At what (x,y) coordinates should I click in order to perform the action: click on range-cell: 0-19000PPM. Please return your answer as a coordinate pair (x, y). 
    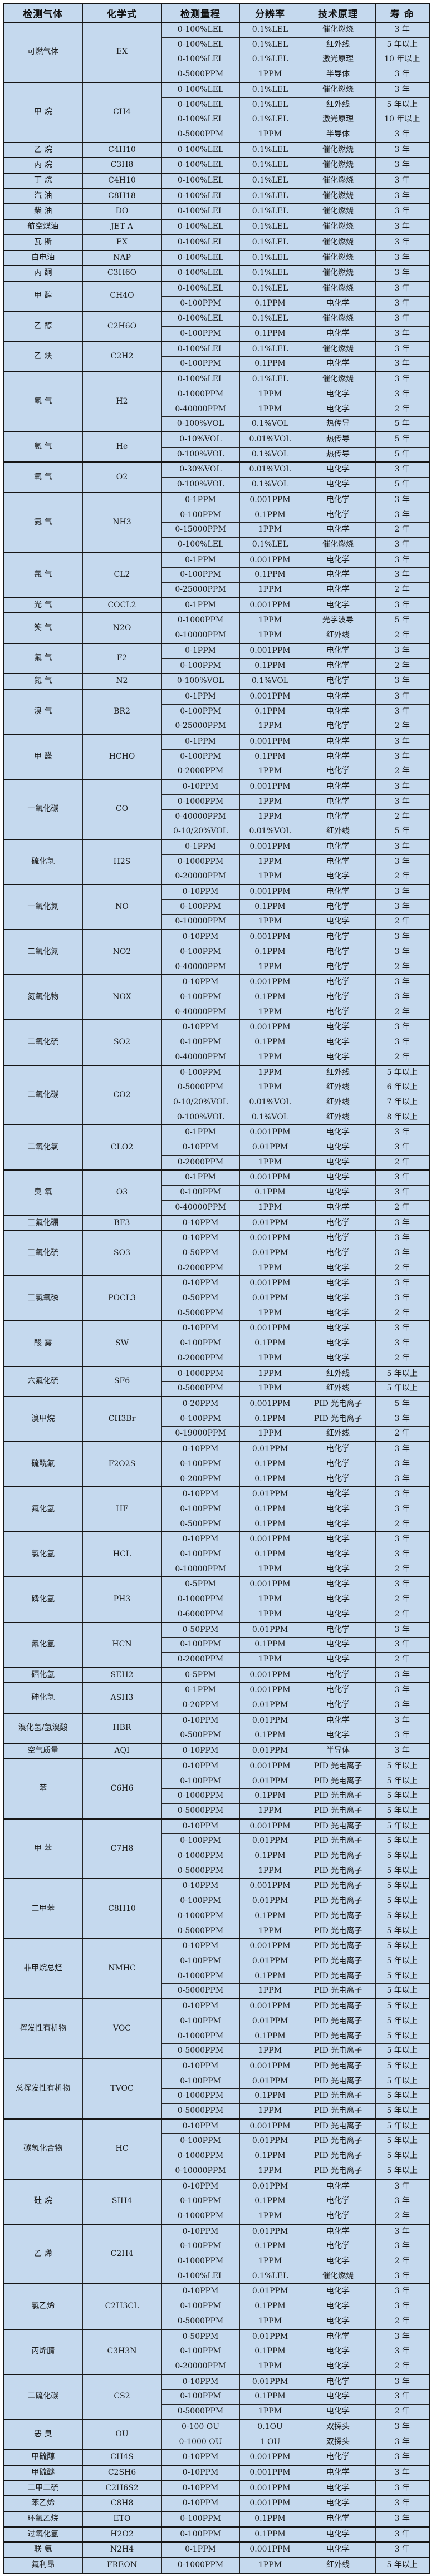
    Looking at the image, I should click on (200, 1434).